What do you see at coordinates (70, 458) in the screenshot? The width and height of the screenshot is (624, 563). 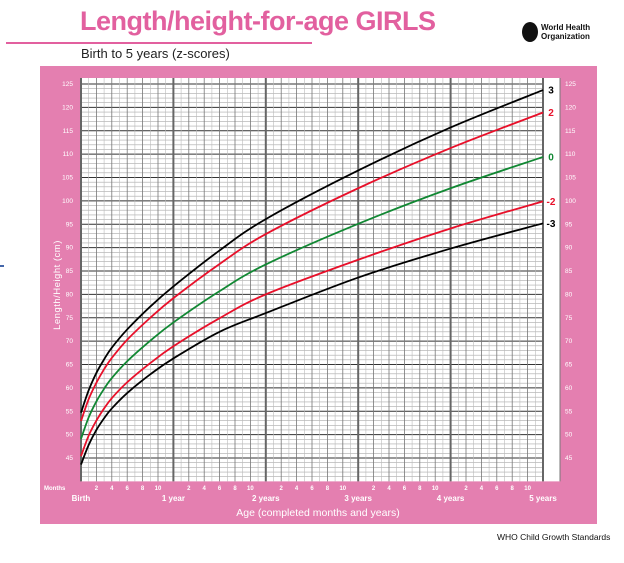 I see `y-tick-label-left: 45` at bounding box center [70, 458].